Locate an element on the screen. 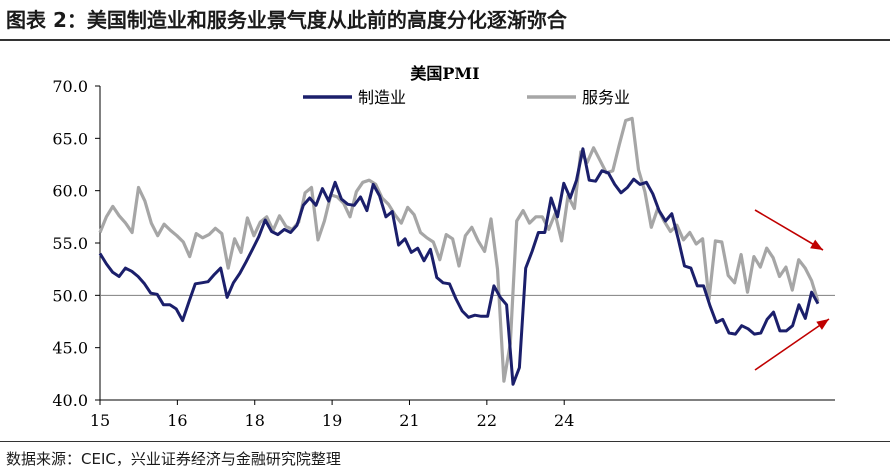  y-tick-label: 40.0 is located at coordinates (70, 400).